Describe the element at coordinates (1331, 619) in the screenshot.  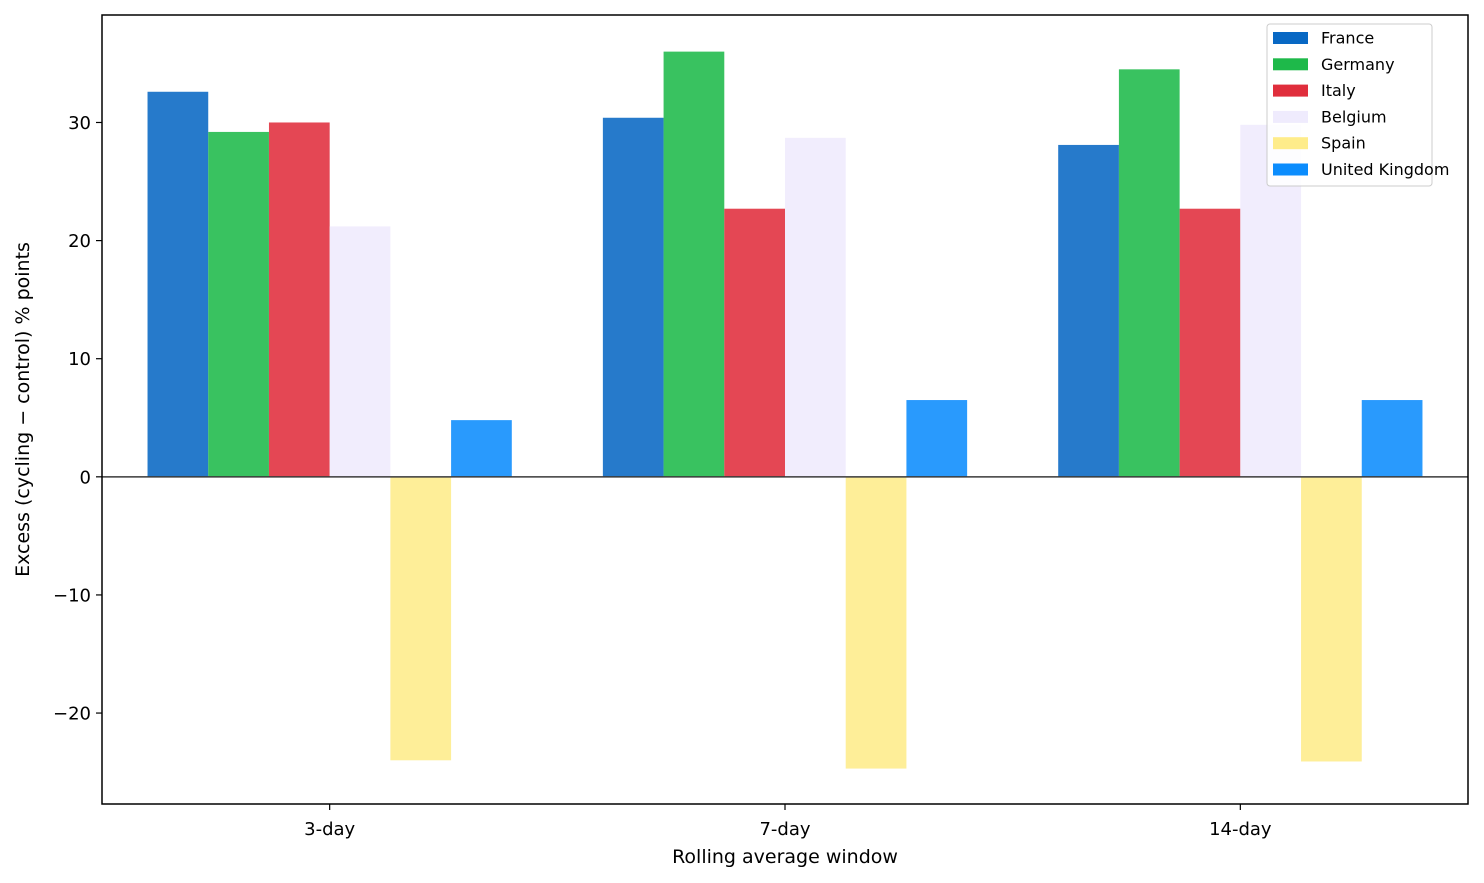
I see `bar-spain-14-day` at that location.